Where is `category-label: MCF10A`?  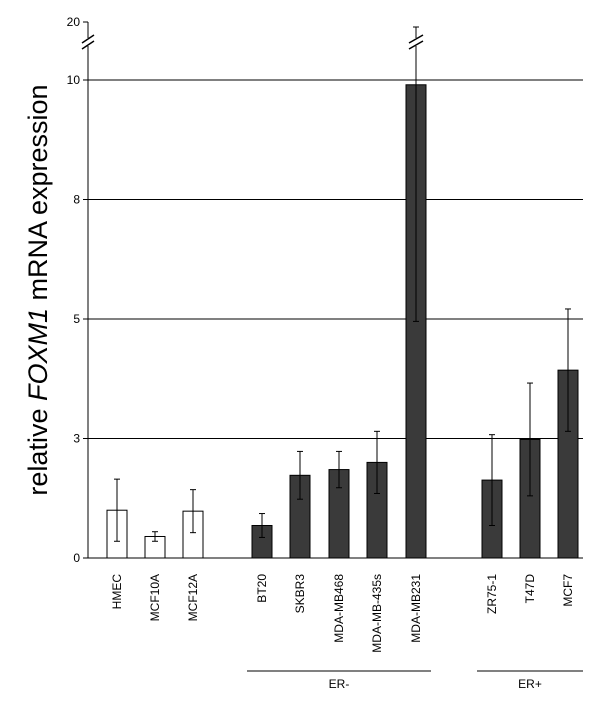 category-label: MCF10A is located at coordinates (155, 597).